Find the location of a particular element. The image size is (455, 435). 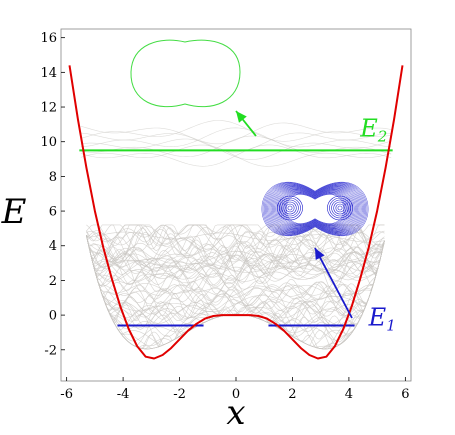

x-tick-label: -2 is located at coordinates (179, 394).